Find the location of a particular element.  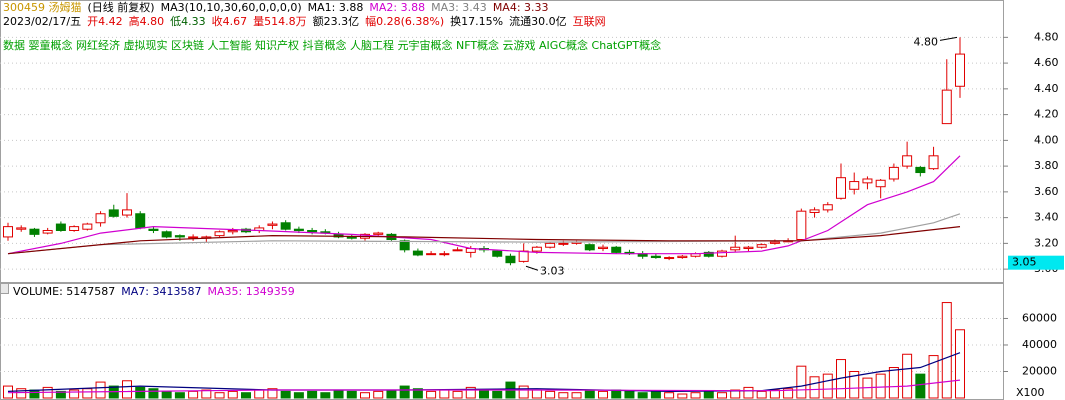

y-tick-label: 3.40 is located at coordinates (1046, 217).